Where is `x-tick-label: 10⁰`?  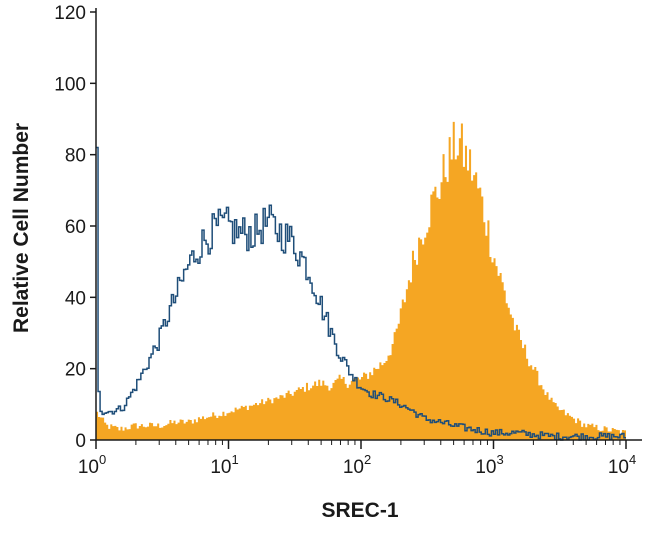
x-tick-label: 10⁰ is located at coordinates (92, 465).